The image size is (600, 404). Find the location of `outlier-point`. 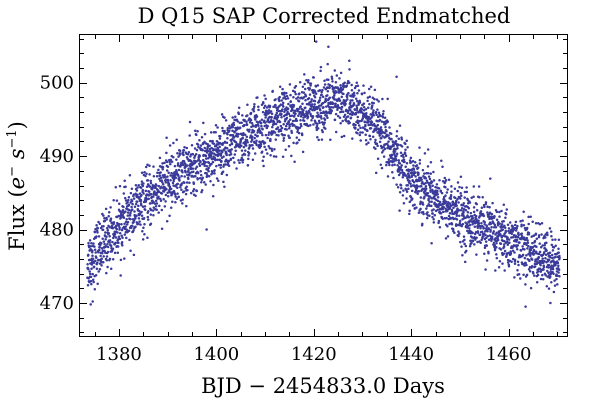

outlier-point is located at coordinates (328, 46).